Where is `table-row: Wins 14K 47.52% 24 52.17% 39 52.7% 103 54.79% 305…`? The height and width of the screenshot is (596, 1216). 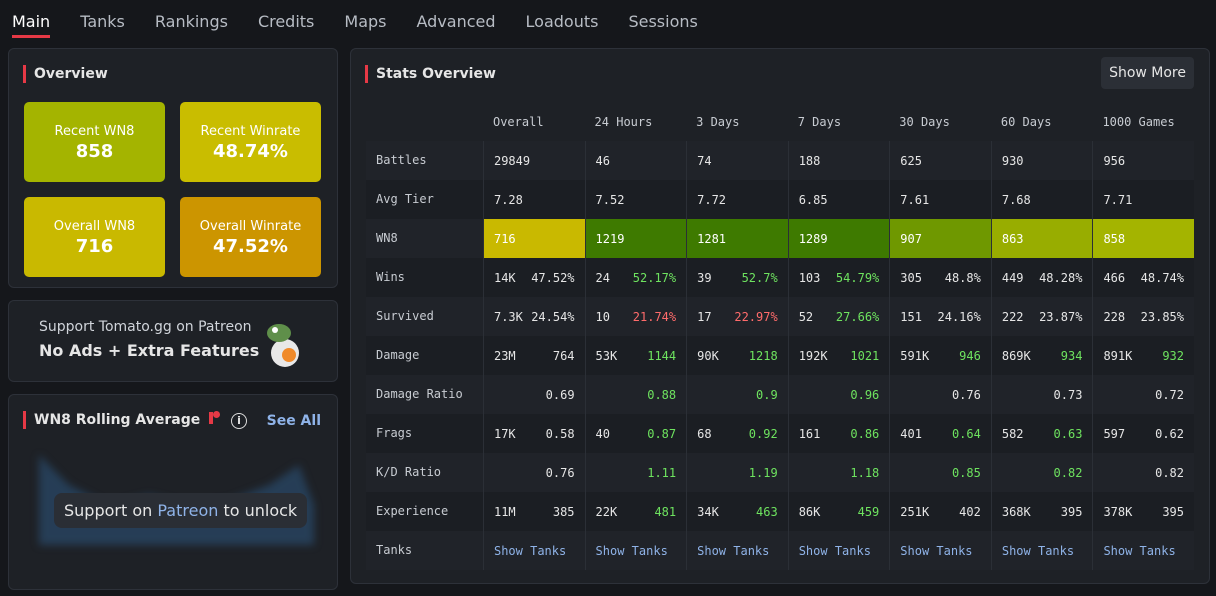 table-row: Wins 14K 47.52% 24 52.17% 39 52.7% 103 54.79% 305… is located at coordinates (780, 277).